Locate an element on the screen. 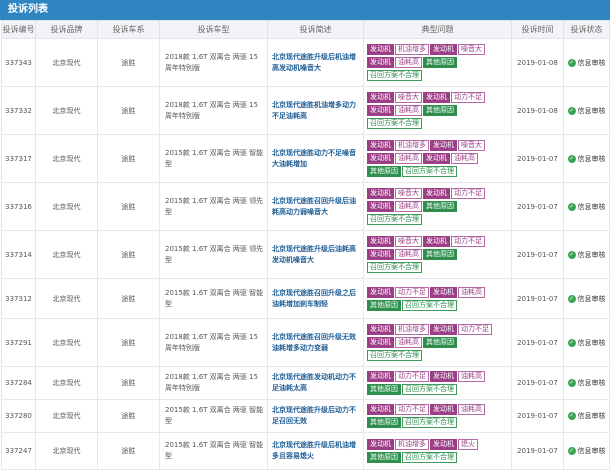  issue-tag: 机油增多 is located at coordinates (412, 49).